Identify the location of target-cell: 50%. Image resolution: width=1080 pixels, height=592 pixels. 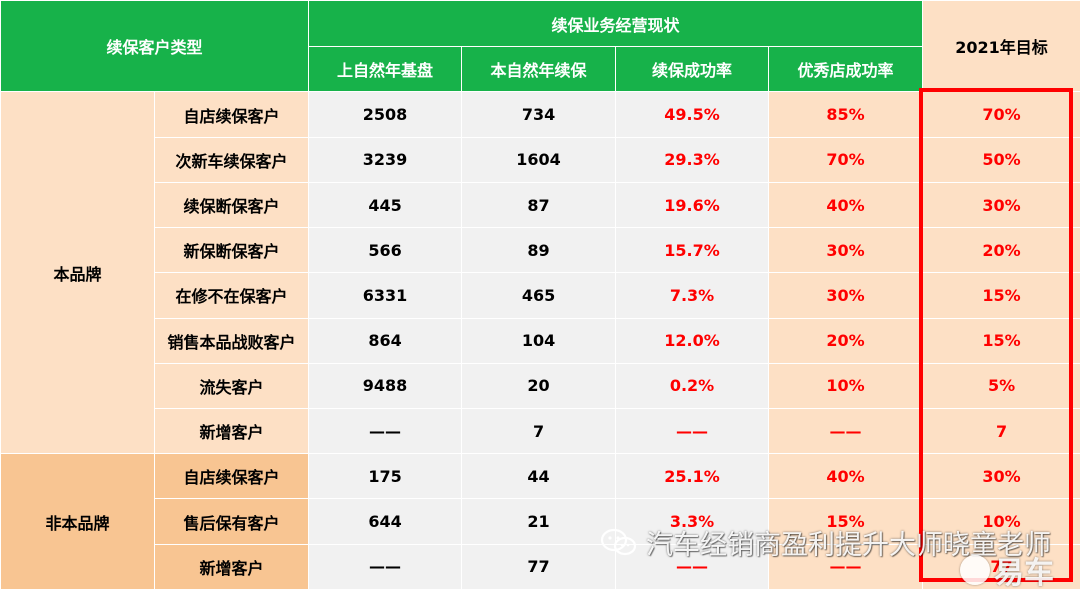
(1001, 159).